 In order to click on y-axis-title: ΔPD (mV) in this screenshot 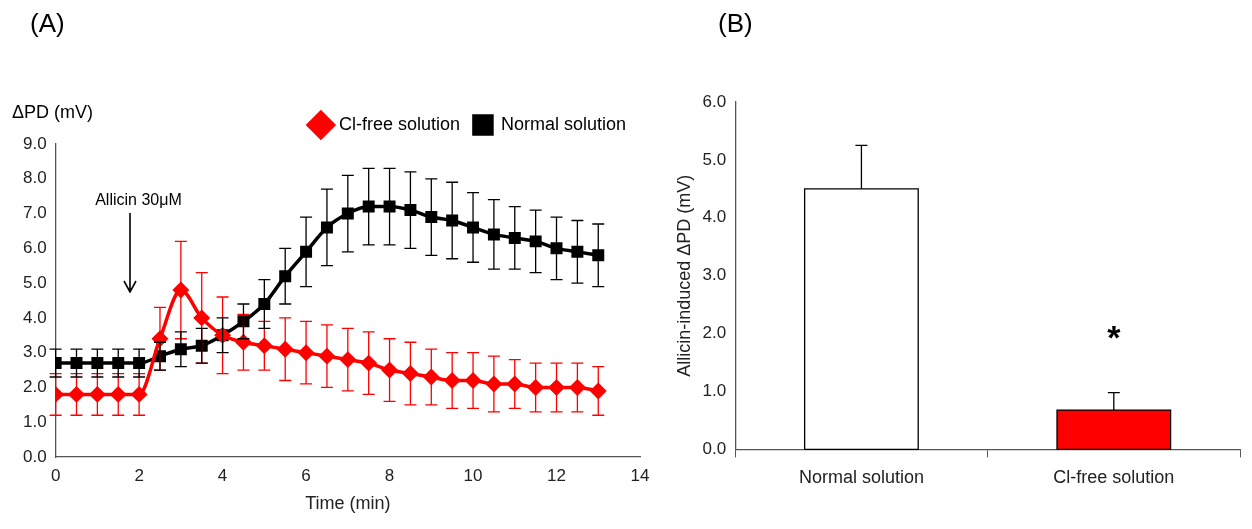, I will do `click(53, 111)`.